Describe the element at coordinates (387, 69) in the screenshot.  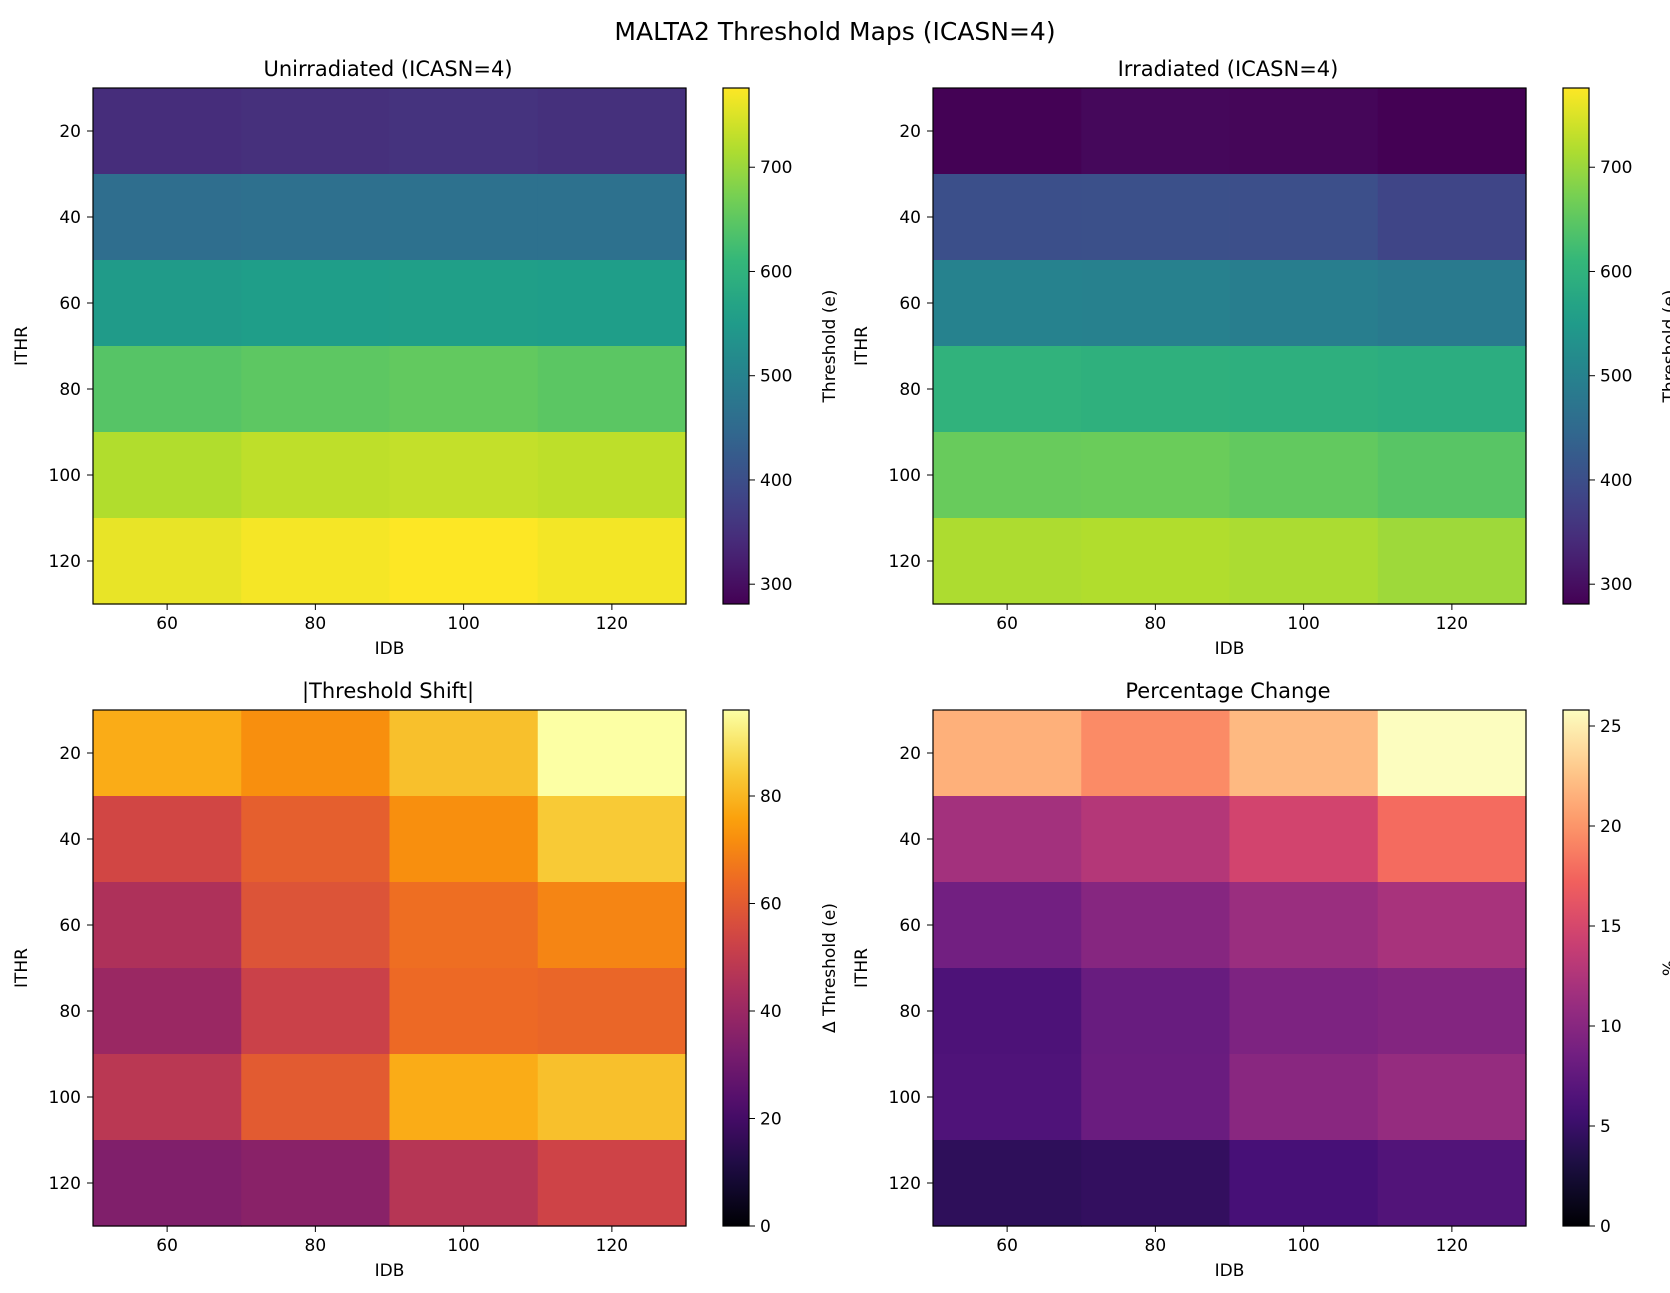
I see `panel-title: Unirradiated (ICASN=4)` at that location.